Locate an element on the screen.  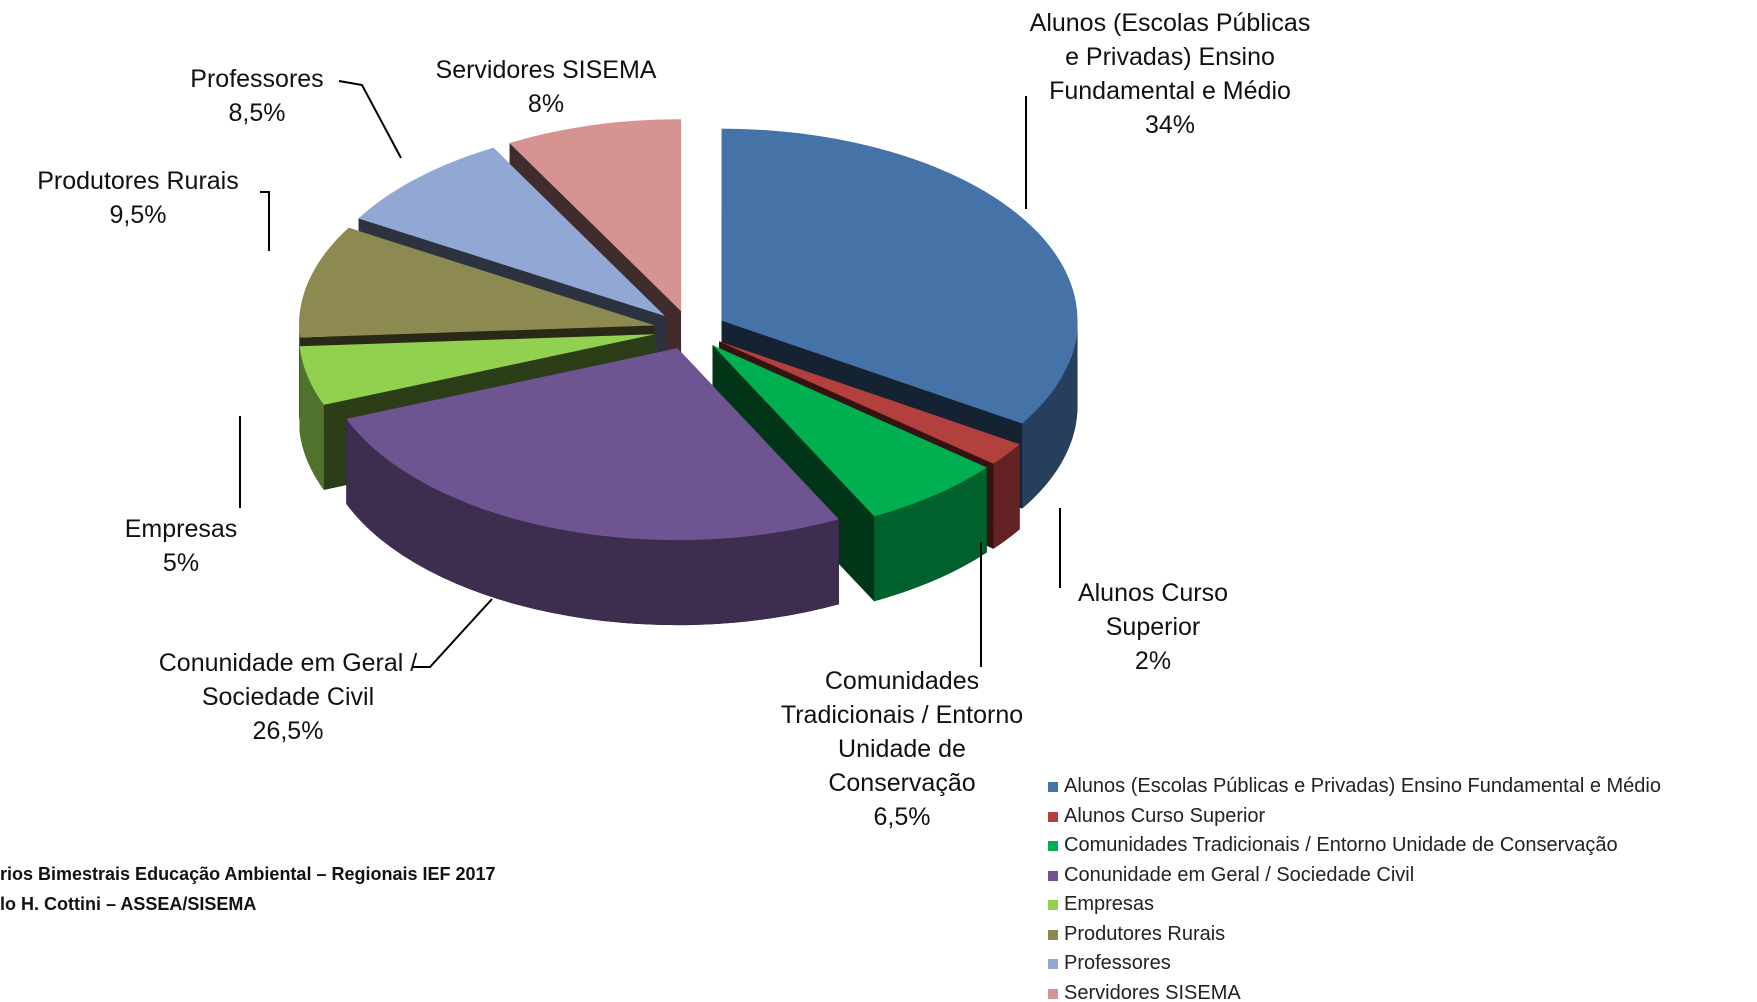
legend-entry: Servidores SISEMA is located at coordinates (1144, 992).